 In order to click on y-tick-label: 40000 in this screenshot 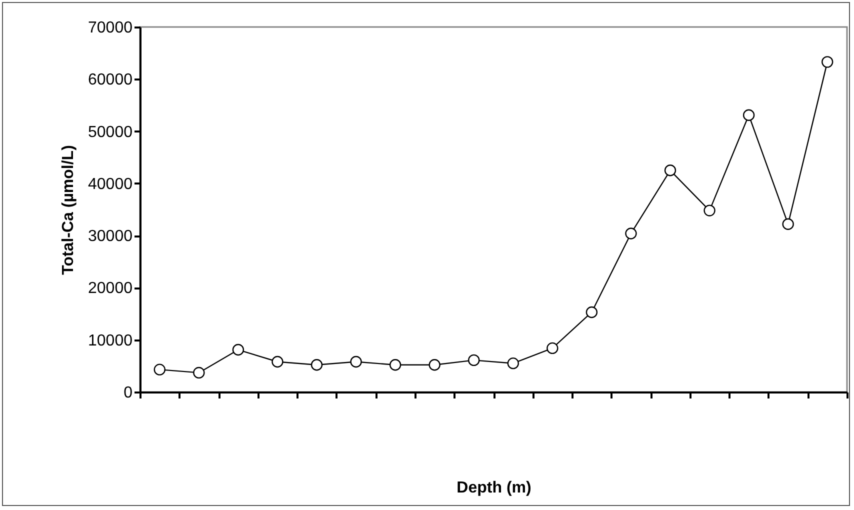, I will do `click(110, 184)`.